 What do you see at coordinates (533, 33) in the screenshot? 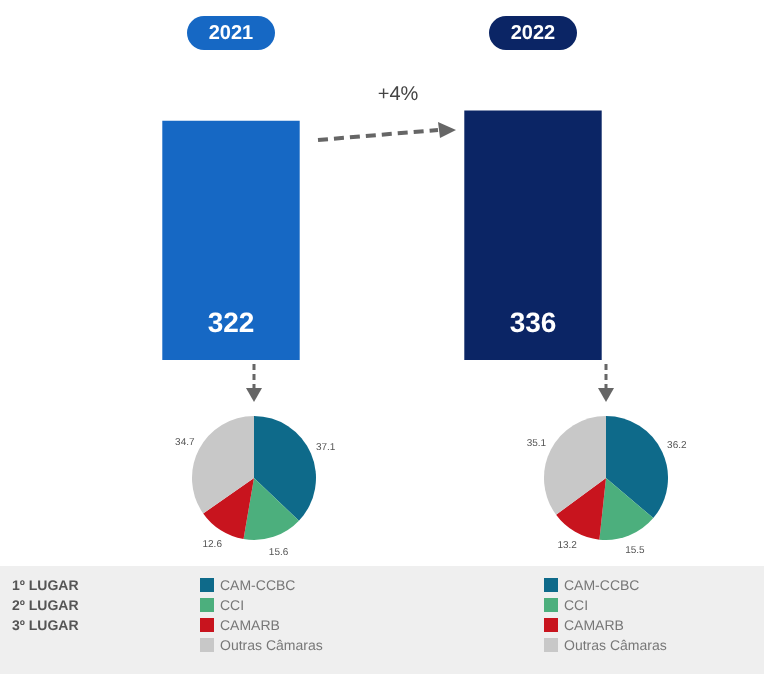
I see `x-tick-label: 2022` at bounding box center [533, 33].